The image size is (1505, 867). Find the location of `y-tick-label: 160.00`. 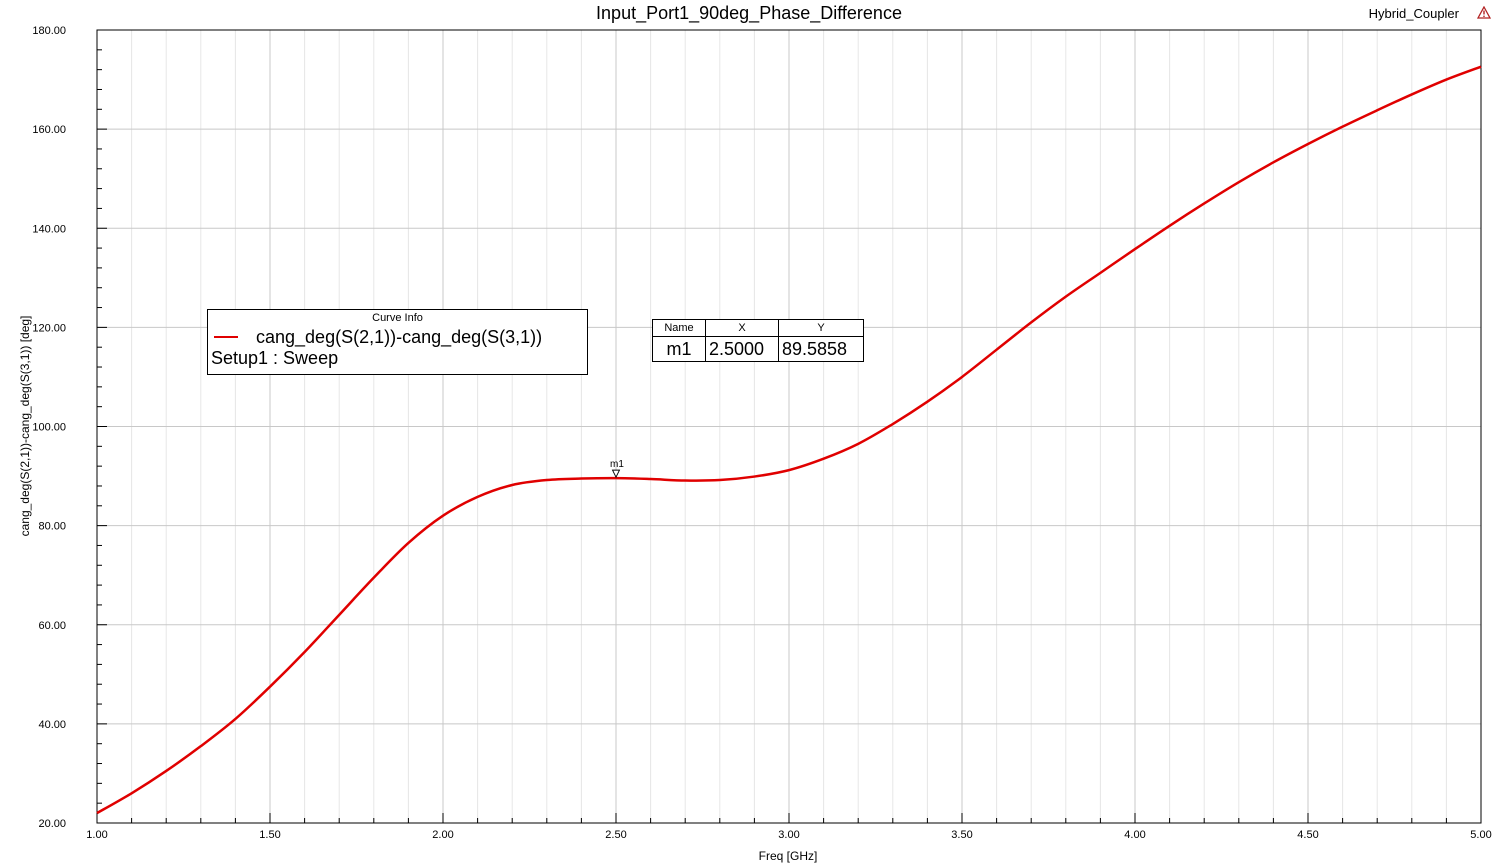

y-tick-label: 160.00 is located at coordinates (49, 130).